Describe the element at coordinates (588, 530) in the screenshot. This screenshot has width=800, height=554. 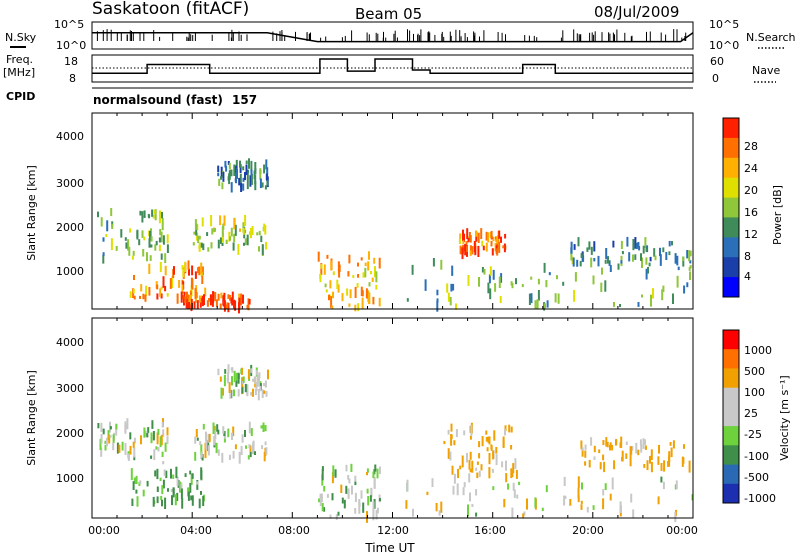
I see `xtick-2000: 20:00` at that location.